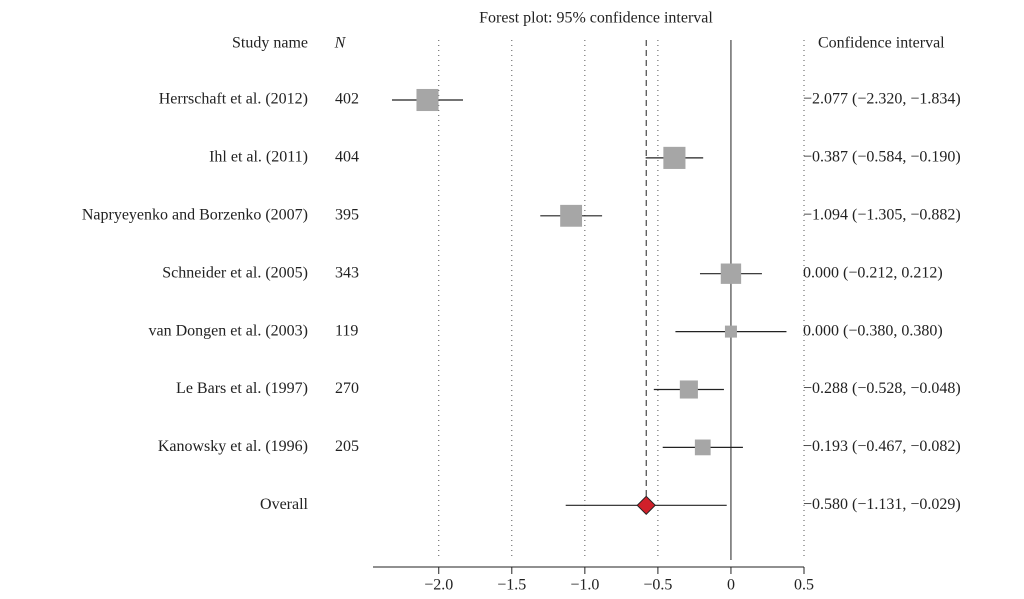  I want to click on overall-diamond, so click(646, 505).